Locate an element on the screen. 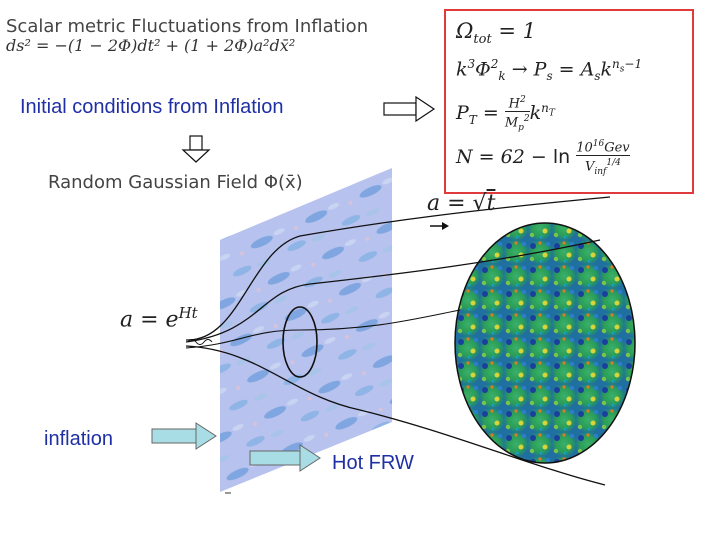  arrow-down-to-field is located at coordinates (196, 149).